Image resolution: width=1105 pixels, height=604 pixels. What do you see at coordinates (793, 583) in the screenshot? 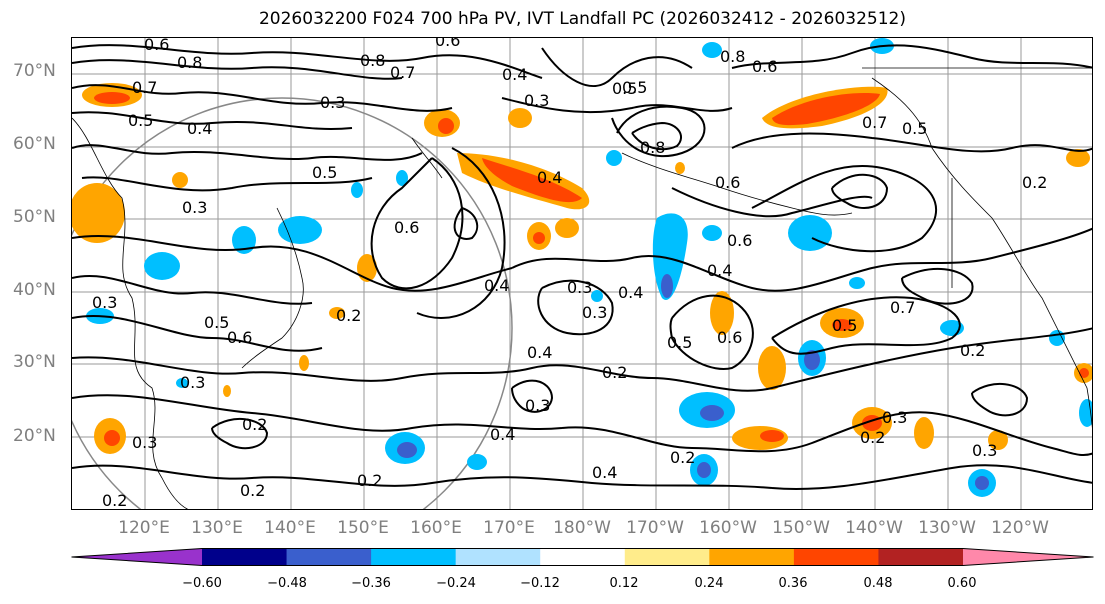
I see `colorbar-tick: 0.36` at bounding box center [793, 583].